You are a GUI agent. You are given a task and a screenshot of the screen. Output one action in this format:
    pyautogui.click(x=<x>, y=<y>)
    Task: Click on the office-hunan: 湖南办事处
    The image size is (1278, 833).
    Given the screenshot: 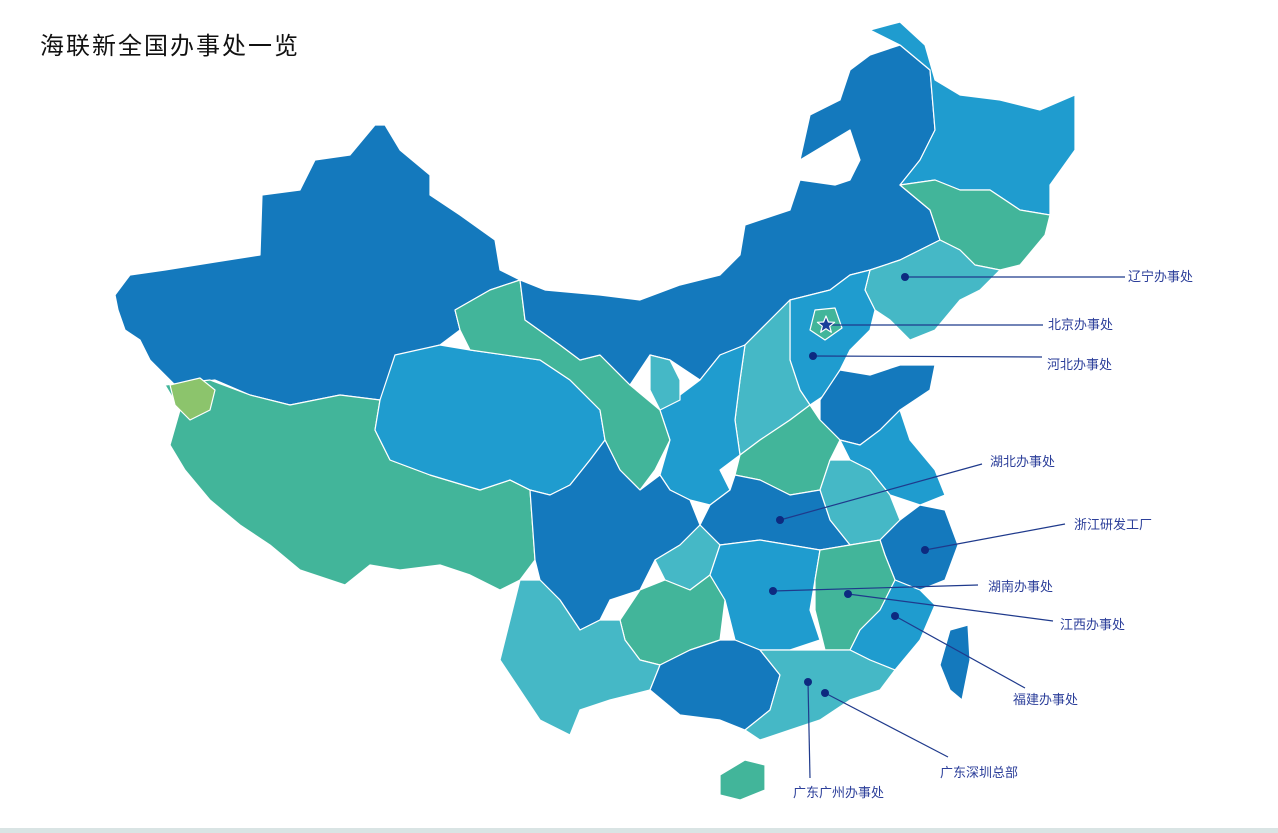 What is the action you would take?
    pyautogui.click(x=911, y=587)
    